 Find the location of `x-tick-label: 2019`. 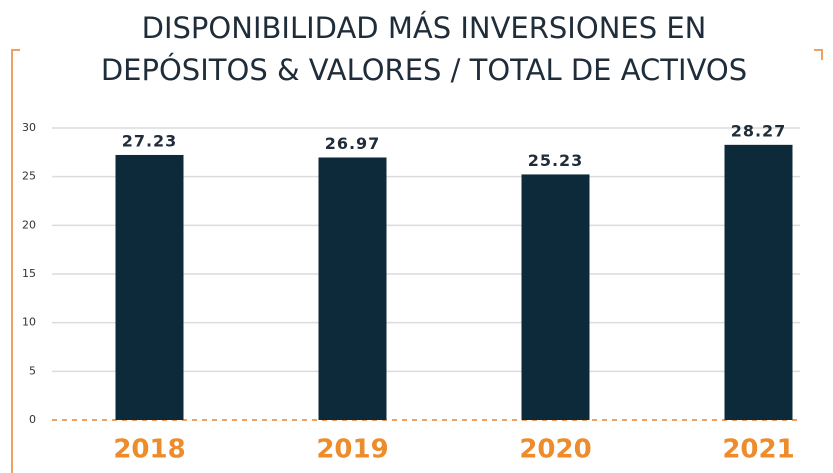

x-tick-label: 2019 is located at coordinates (352, 450).